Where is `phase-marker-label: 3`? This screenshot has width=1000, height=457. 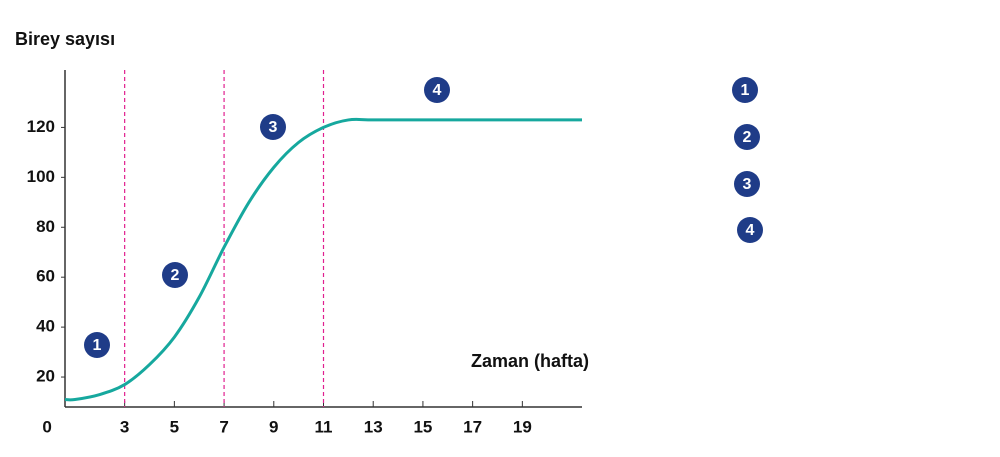 phase-marker-label: 3 is located at coordinates (273, 127).